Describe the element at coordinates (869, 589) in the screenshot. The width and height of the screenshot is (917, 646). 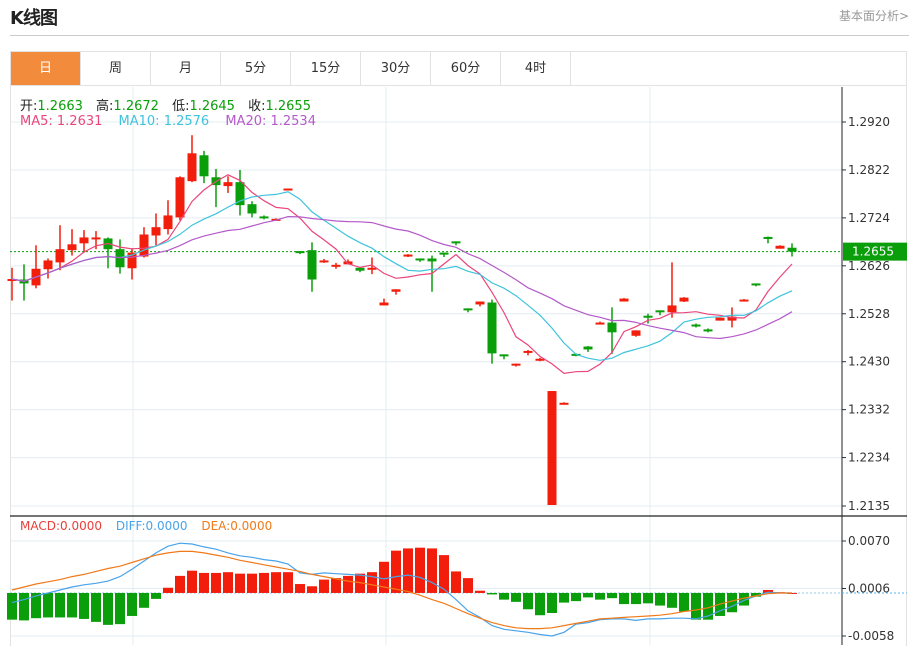
I see `macd-tick-label: 0.0006` at that location.